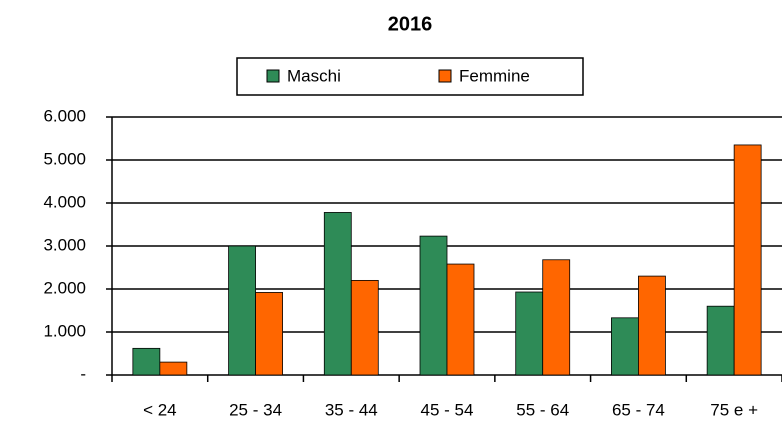 The width and height of the screenshot is (782, 422). What do you see at coordinates (83, 373) in the screenshot?
I see `y-tick-label: -` at bounding box center [83, 373].